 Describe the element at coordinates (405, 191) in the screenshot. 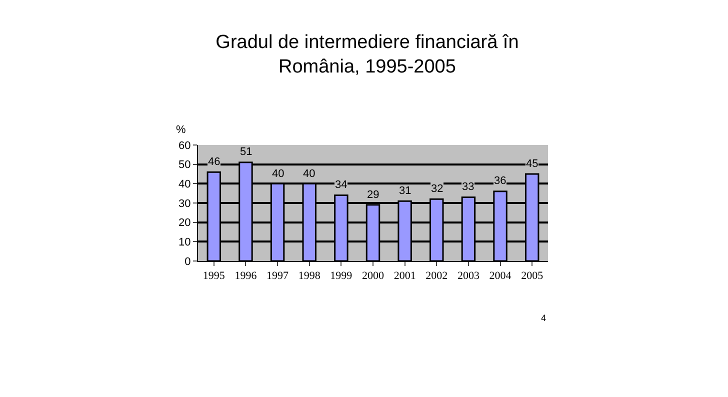

I see `data-label: 31` at that location.